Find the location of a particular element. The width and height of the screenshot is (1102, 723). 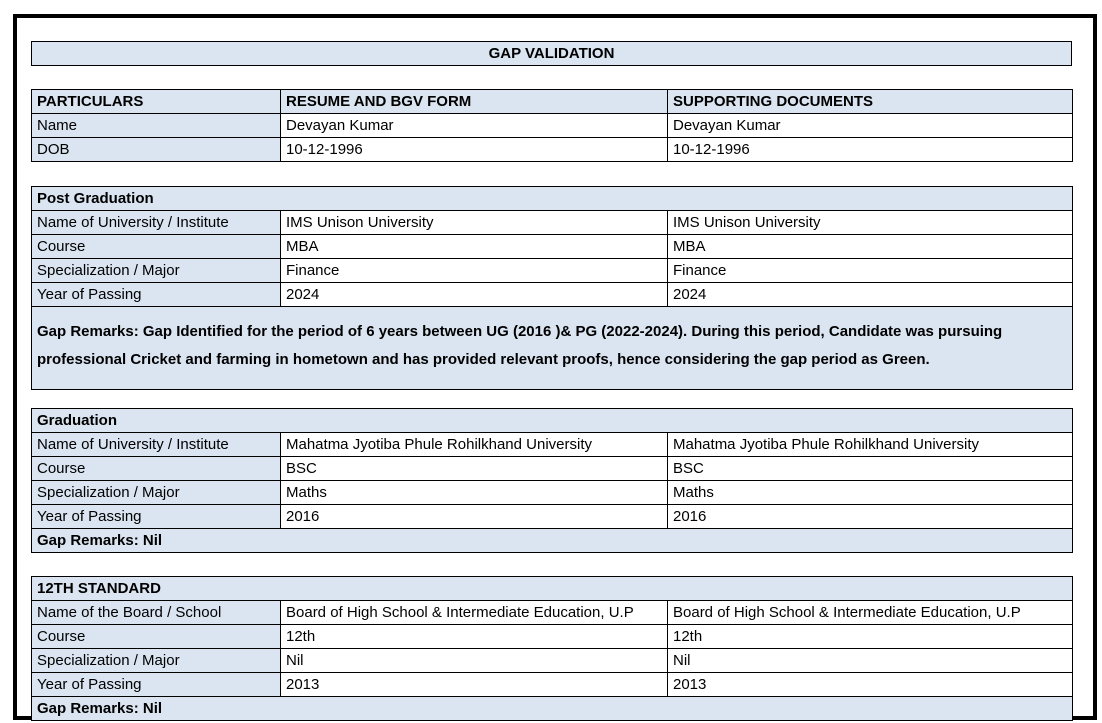

section-heading-12th-standard: 12TH STANDARD is located at coordinates (552, 588).